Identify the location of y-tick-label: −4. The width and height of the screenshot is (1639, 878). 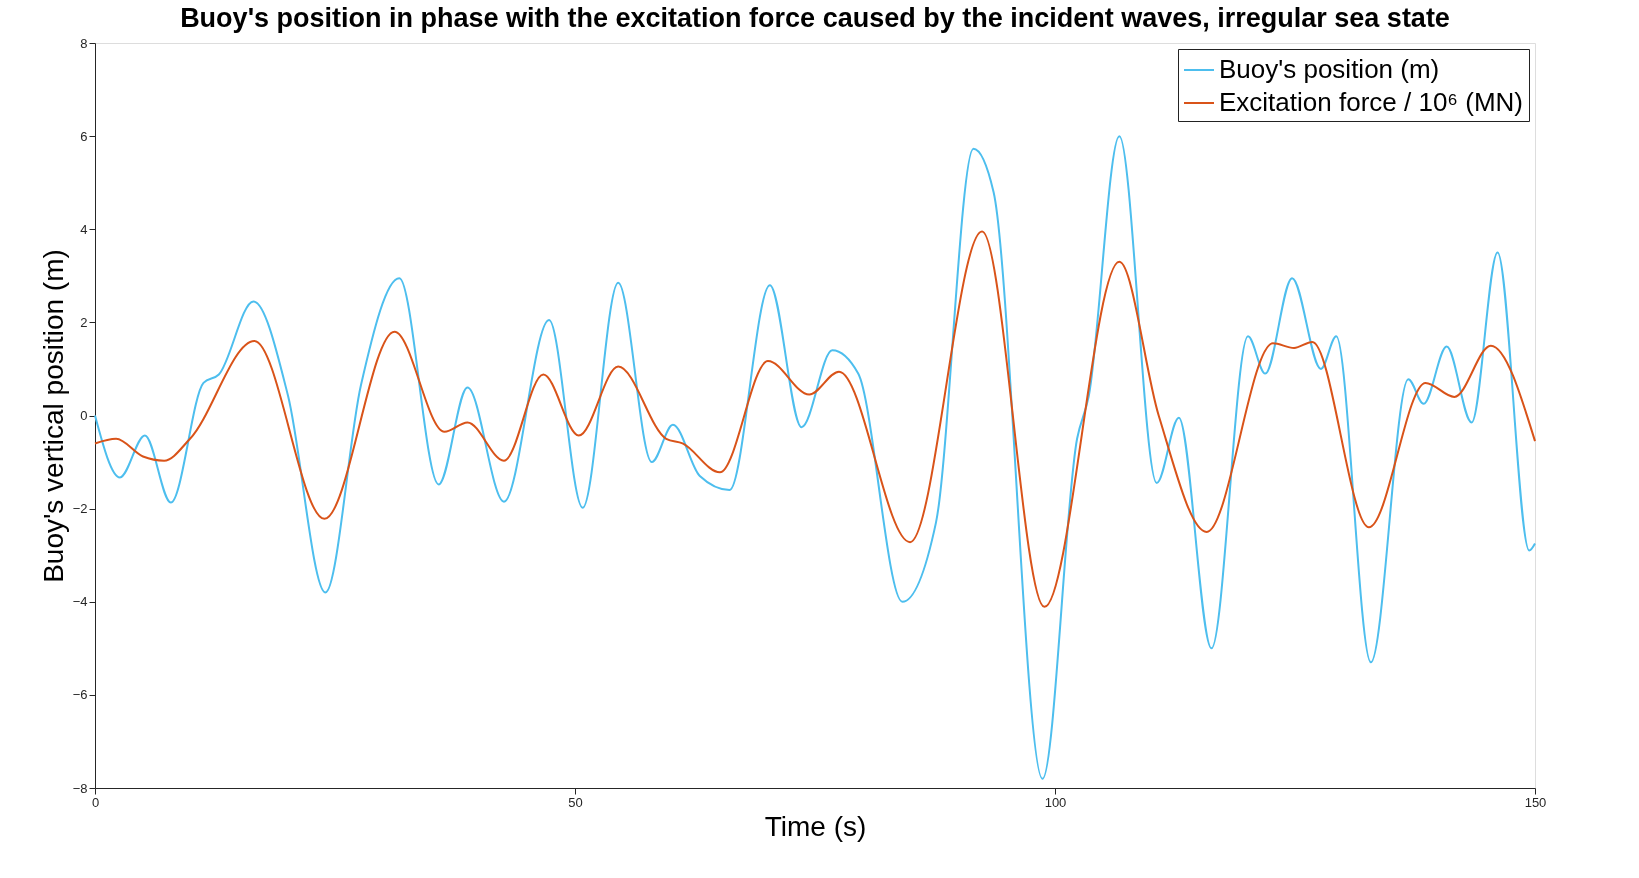
(80, 602).